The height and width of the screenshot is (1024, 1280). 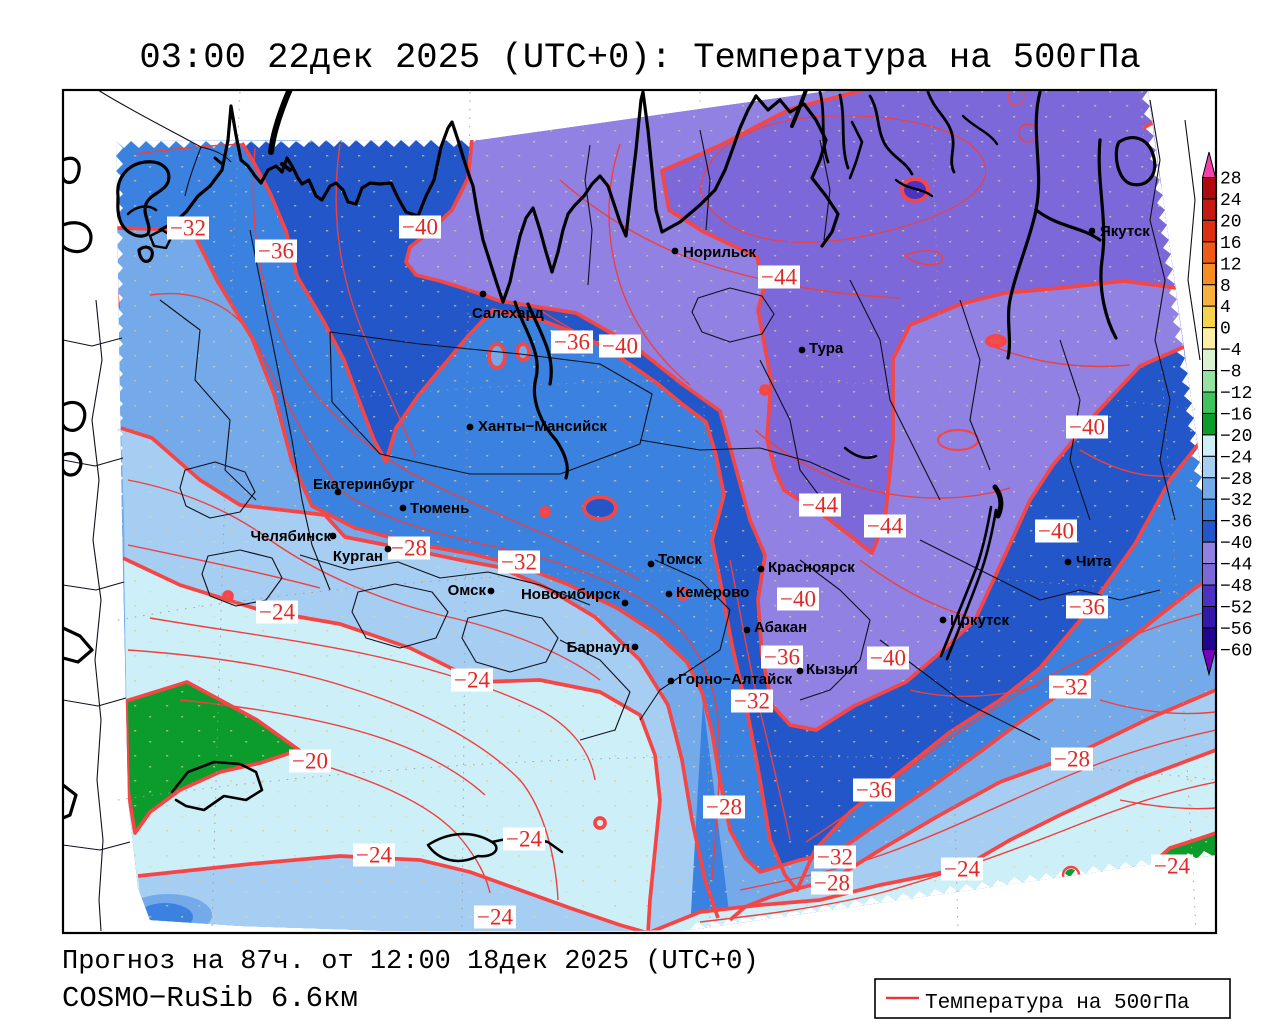 I want to click on svg-text: Норильск, so click(x=719, y=252).